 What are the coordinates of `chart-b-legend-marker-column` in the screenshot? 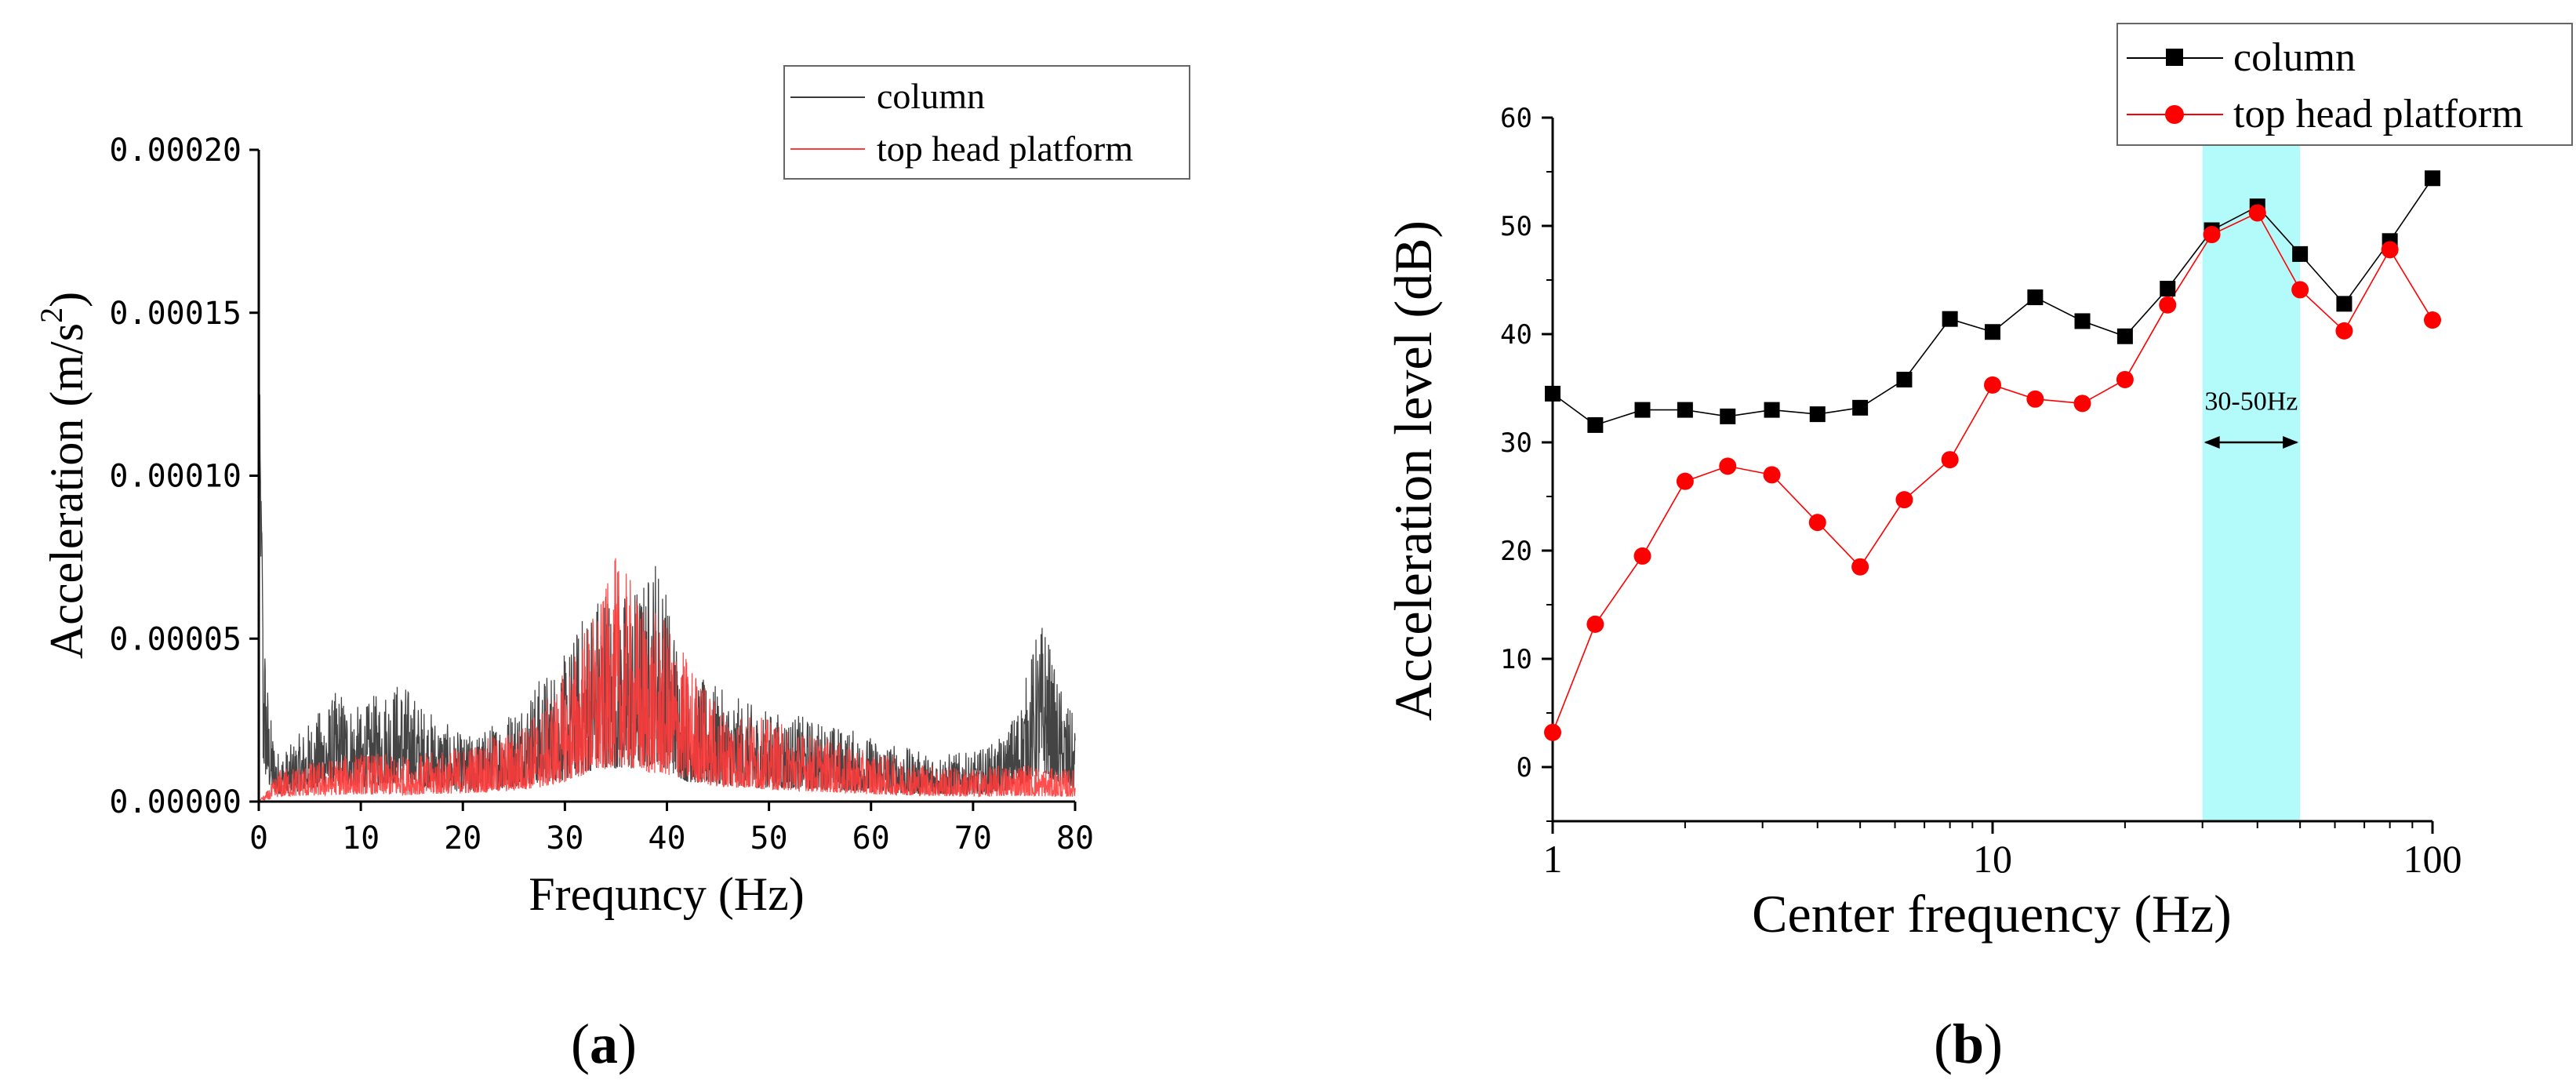 It's located at (2174, 57).